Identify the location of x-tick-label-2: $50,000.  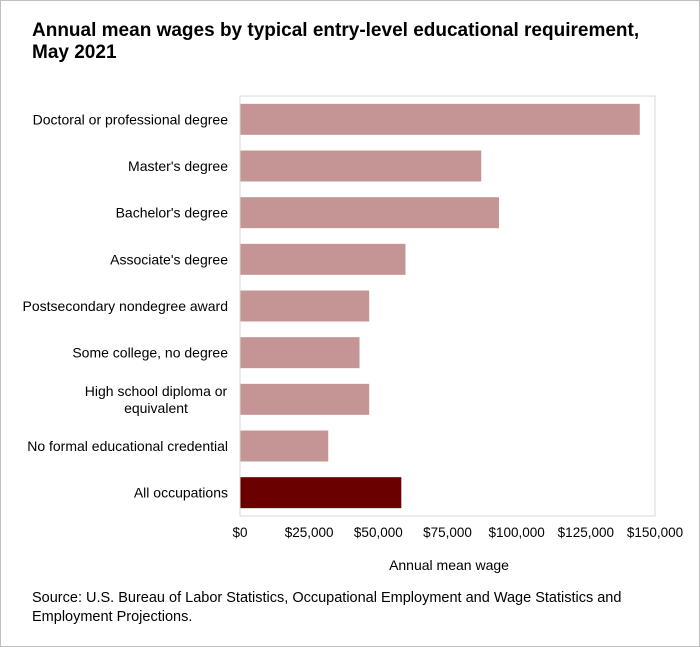
(378, 532).